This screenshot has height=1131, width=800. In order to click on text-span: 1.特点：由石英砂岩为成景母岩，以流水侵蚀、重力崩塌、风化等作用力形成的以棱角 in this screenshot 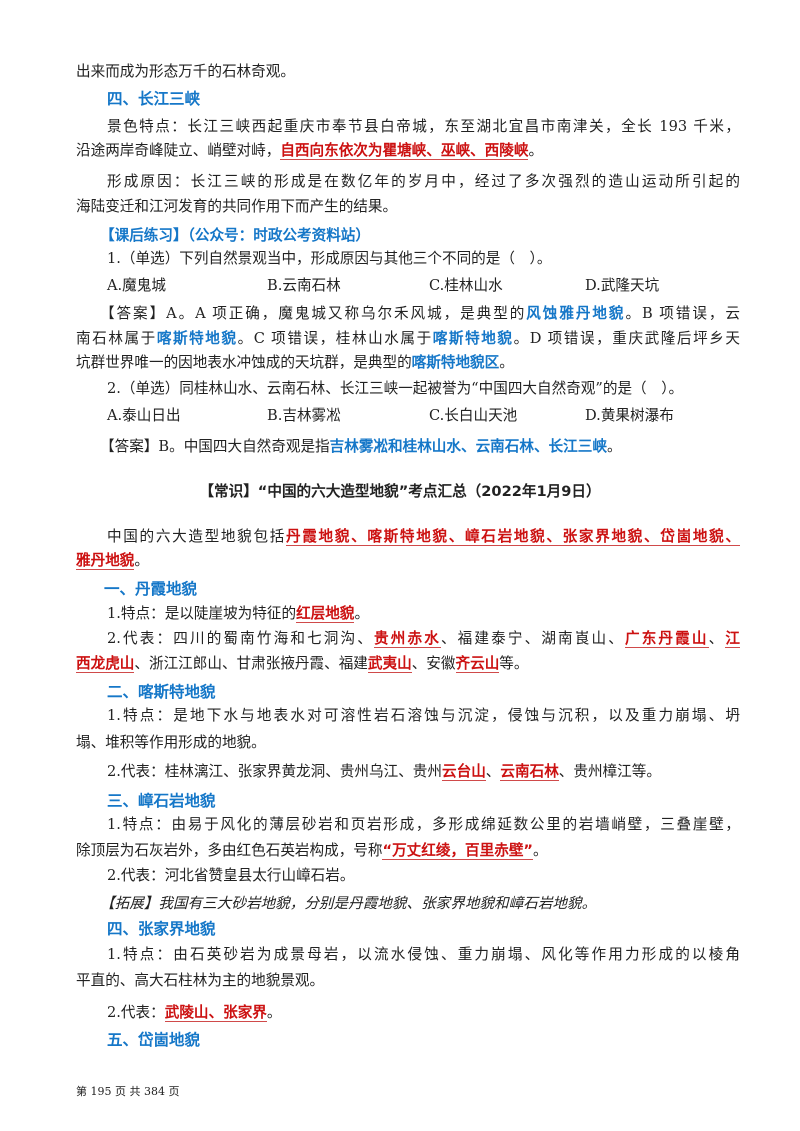, I will do `click(423, 954)`.